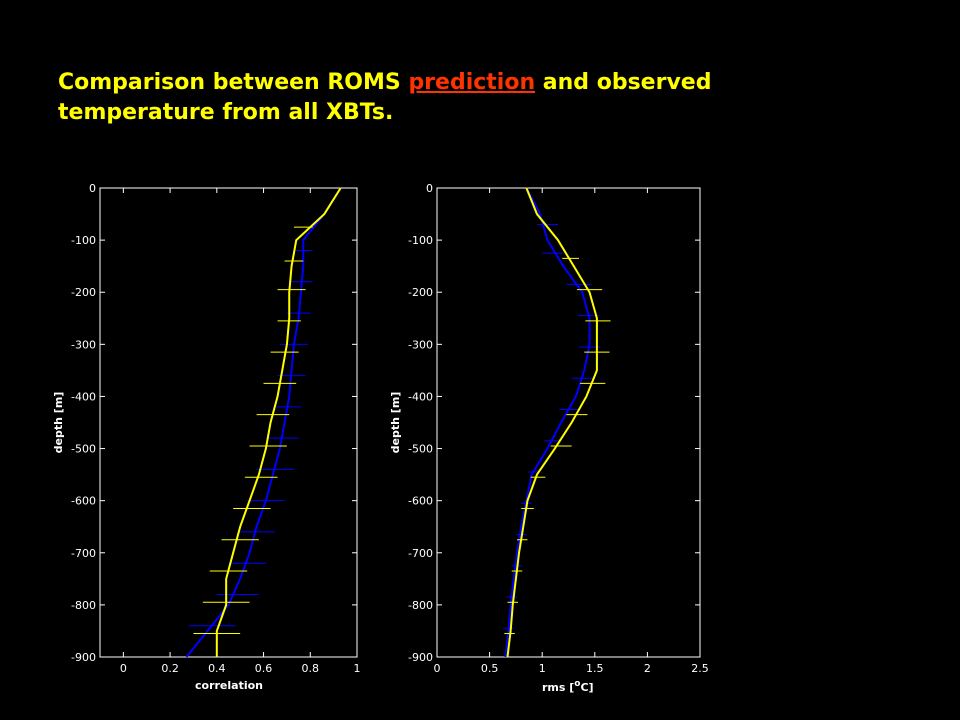  I want to click on x-tick-label: 0.8, so click(311, 668).